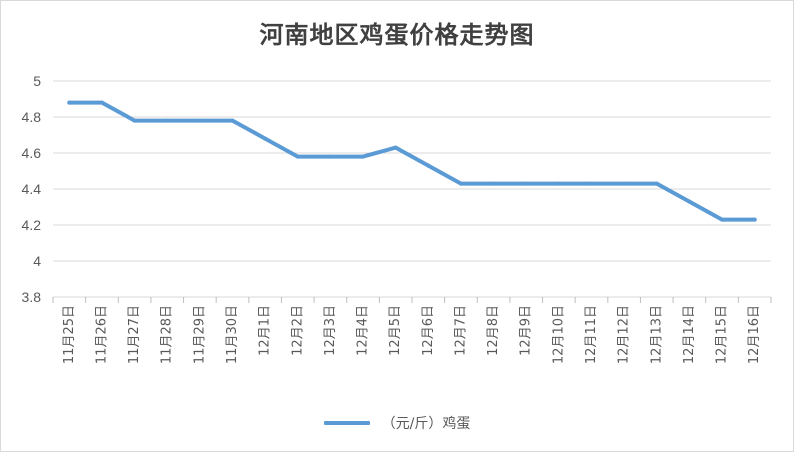 Image resolution: width=794 pixels, height=452 pixels. I want to click on legend-line-swatch, so click(346, 423).